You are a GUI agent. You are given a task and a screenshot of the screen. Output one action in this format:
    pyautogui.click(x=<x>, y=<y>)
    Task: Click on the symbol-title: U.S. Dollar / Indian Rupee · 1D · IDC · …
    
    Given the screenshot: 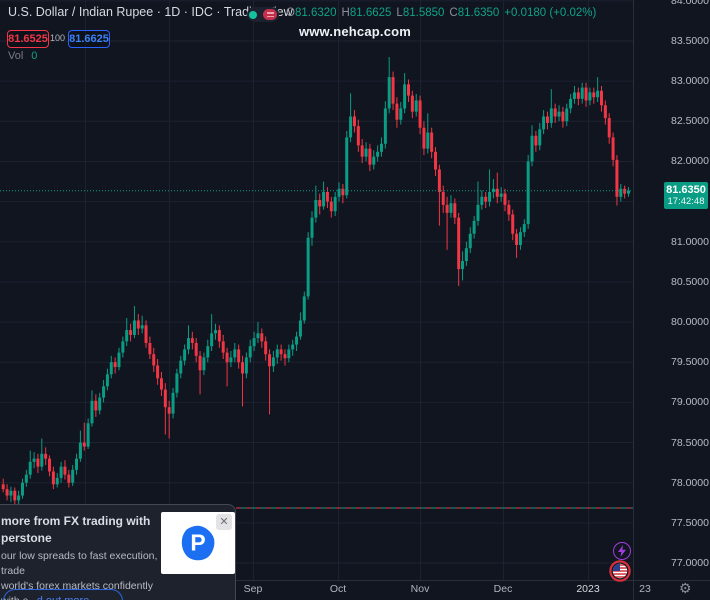 What is the action you would take?
    pyautogui.click(x=150, y=12)
    